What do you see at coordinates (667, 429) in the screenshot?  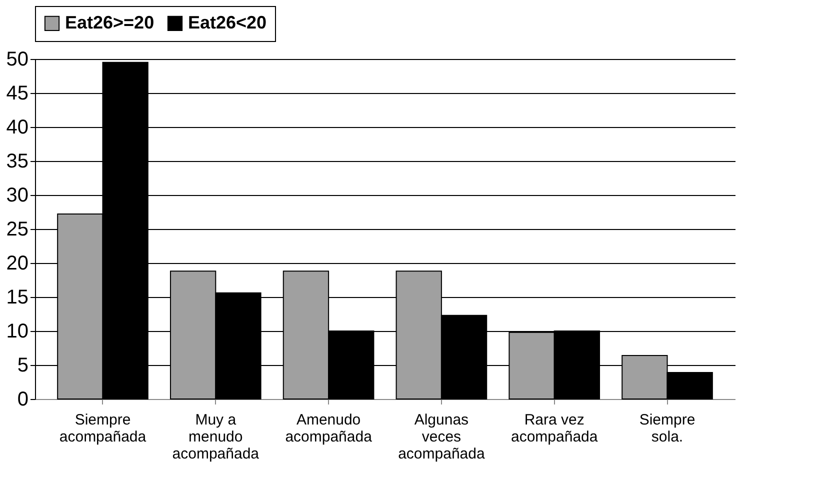 I see `x-tick-label: Siempre sola.` at bounding box center [667, 429].